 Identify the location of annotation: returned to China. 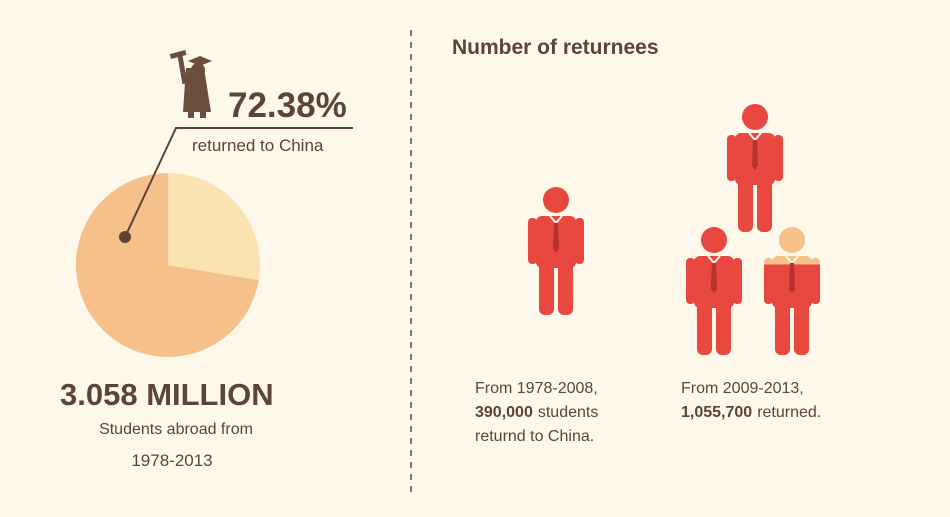
(258, 145).